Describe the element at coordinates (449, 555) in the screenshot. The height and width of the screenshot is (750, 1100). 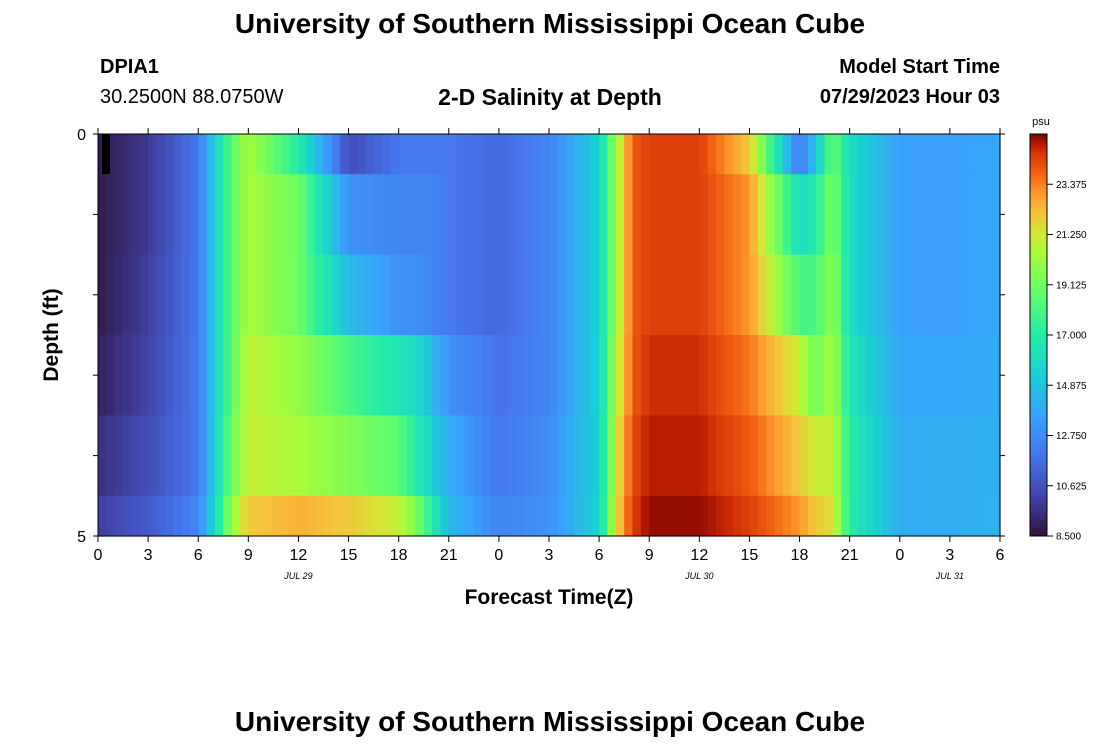
I see `x-tick-label: 21` at that location.